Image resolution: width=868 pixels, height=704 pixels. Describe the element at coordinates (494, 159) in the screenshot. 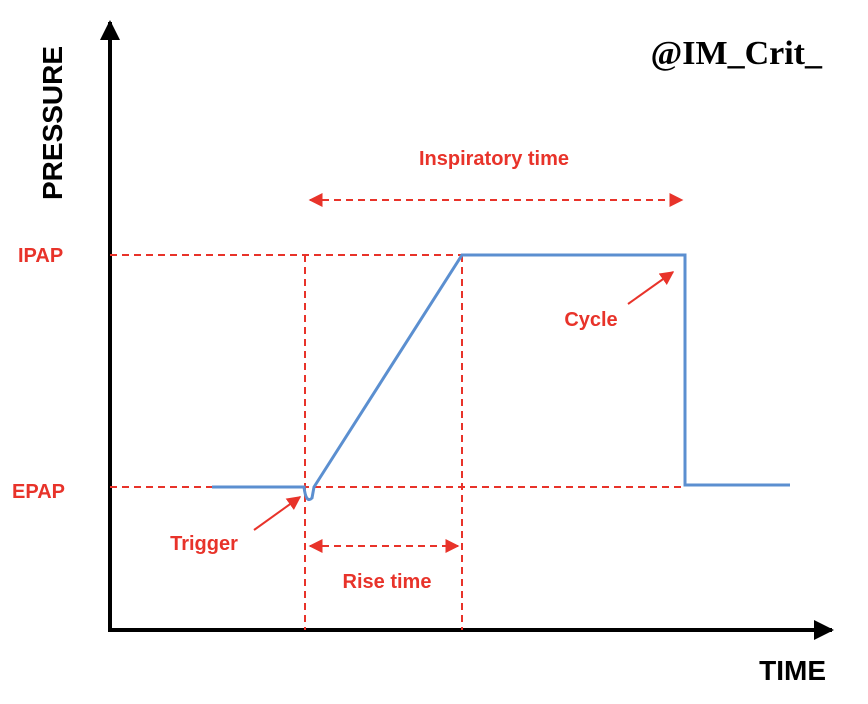

I see `inspiratory-label: Inspiratory time` at that location.